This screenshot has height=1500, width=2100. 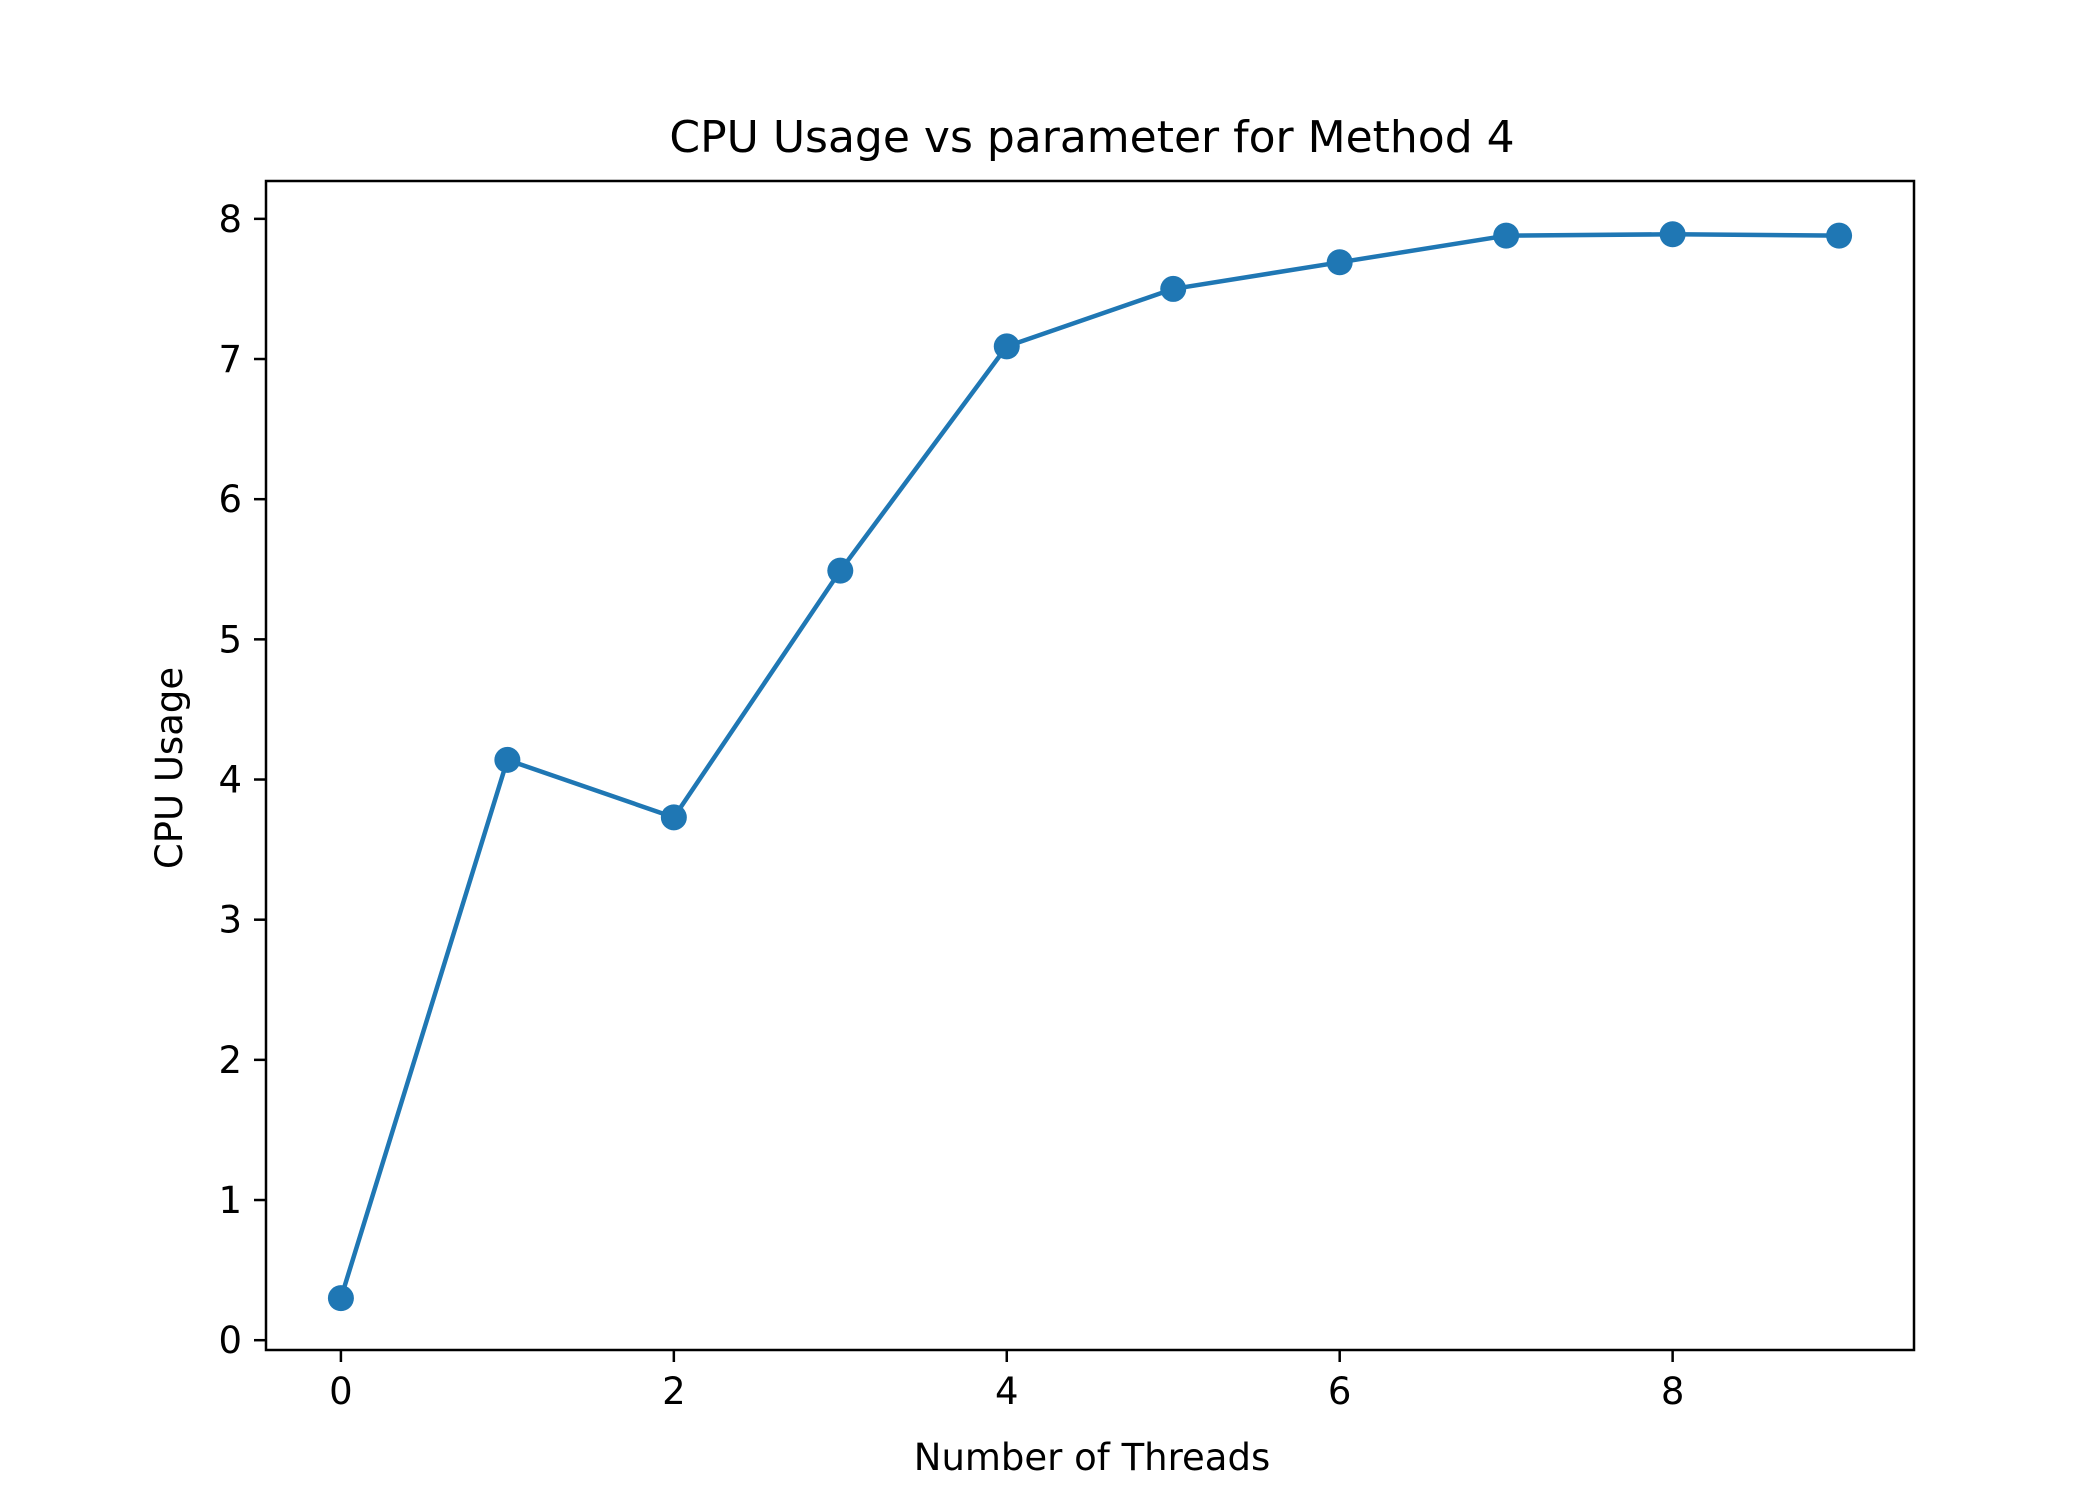 What do you see at coordinates (1007, 1391) in the screenshot?
I see `x-tick-label: 4` at bounding box center [1007, 1391].